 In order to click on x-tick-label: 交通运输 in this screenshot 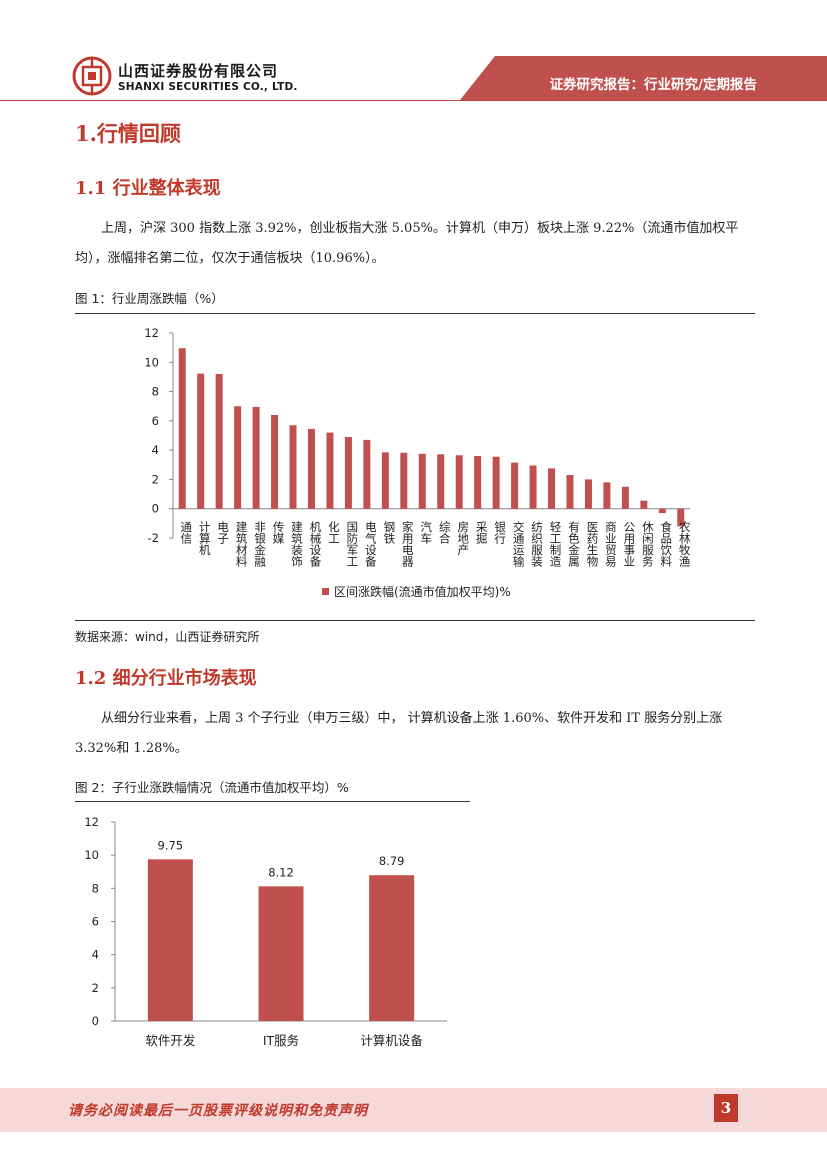, I will do `click(519, 544)`.